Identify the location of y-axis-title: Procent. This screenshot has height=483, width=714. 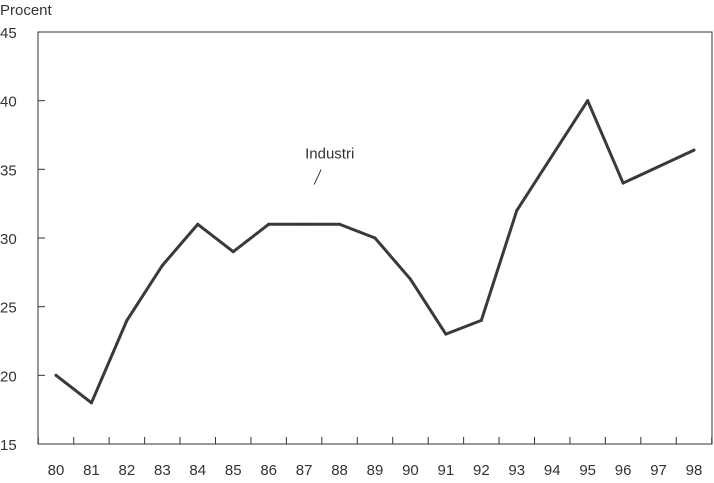
(26, 10).